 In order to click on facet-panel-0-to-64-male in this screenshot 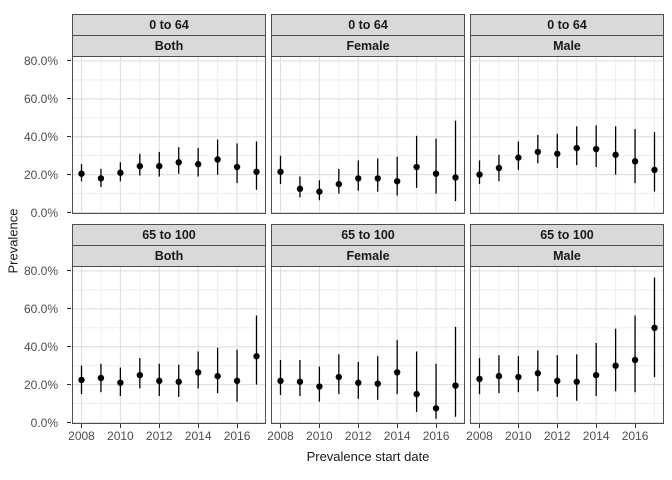, I will do `click(567, 135)`.